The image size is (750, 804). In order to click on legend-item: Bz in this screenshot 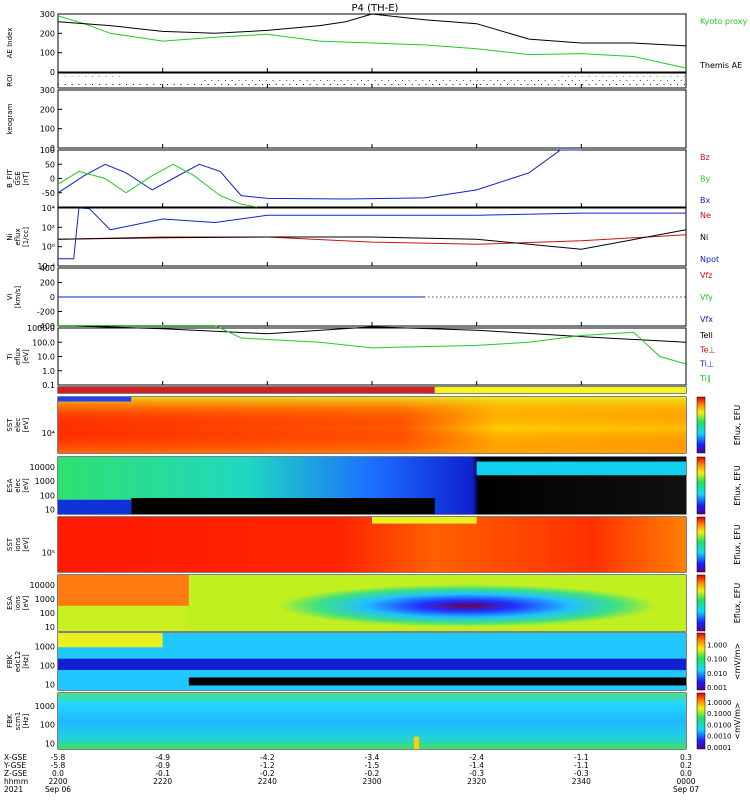, I will do `click(705, 157)`.